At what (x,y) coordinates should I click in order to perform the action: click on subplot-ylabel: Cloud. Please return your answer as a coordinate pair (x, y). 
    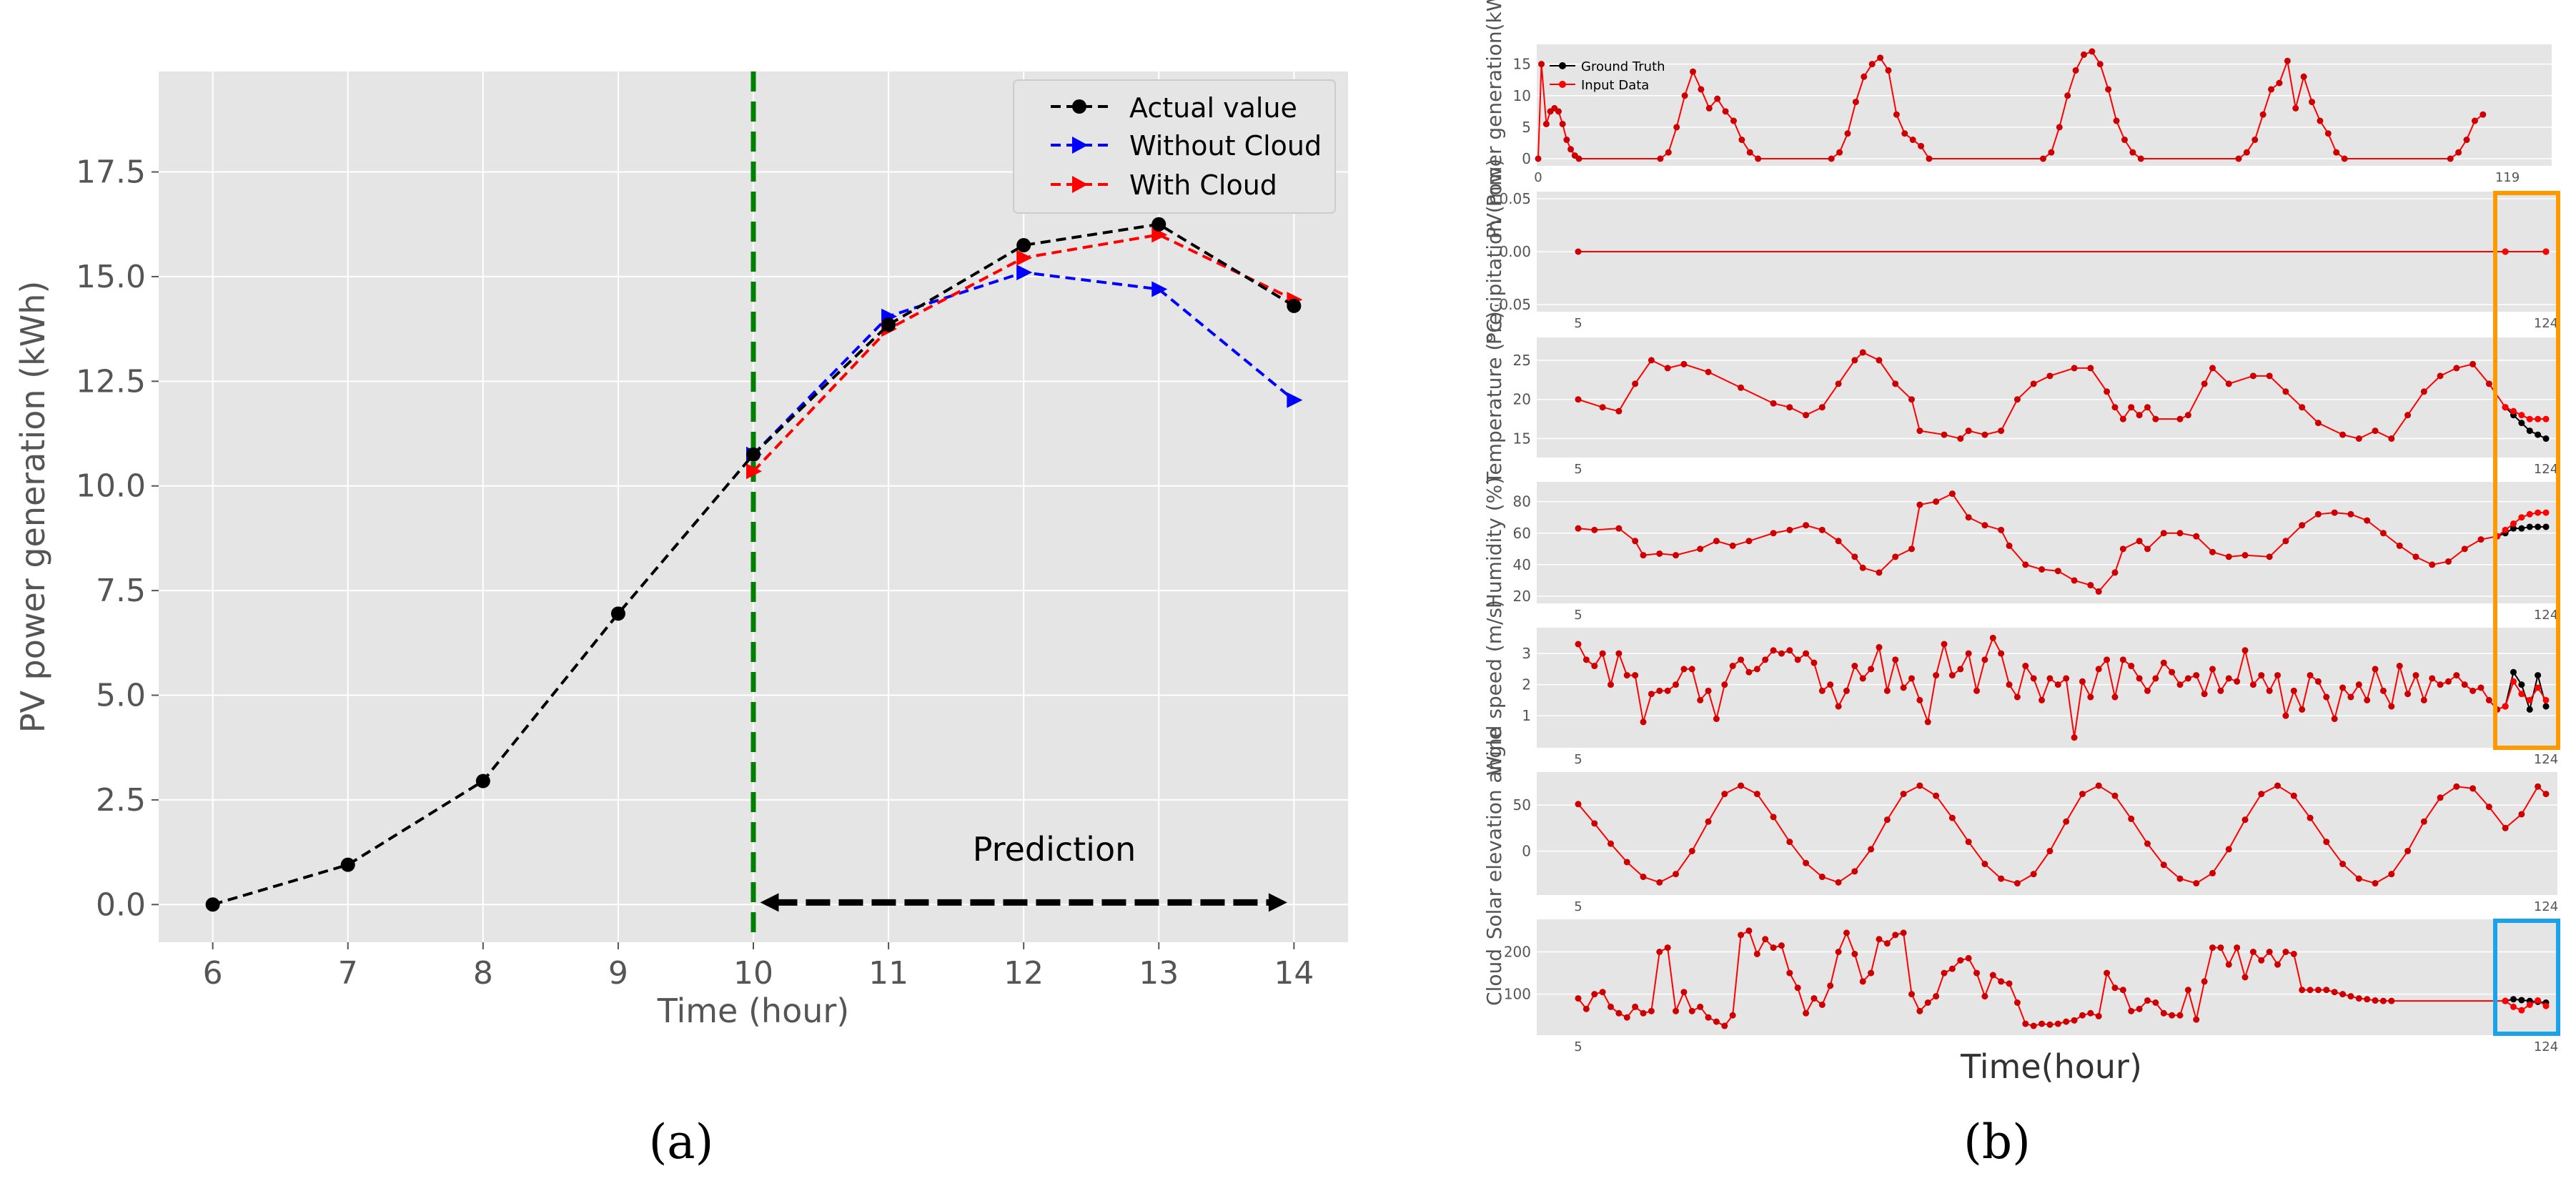
    Looking at the image, I should click on (1494, 977).